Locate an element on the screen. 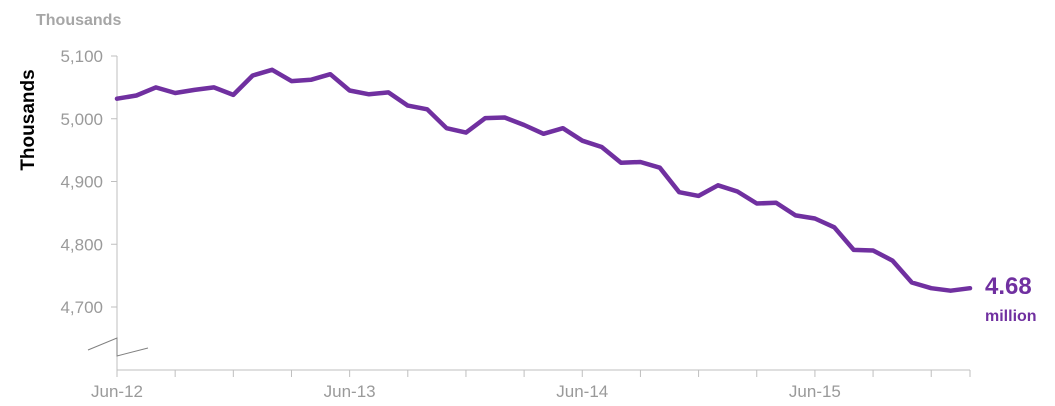 The height and width of the screenshot is (406, 1055). y-tick-label: 4,900 is located at coordinates (81, 182).